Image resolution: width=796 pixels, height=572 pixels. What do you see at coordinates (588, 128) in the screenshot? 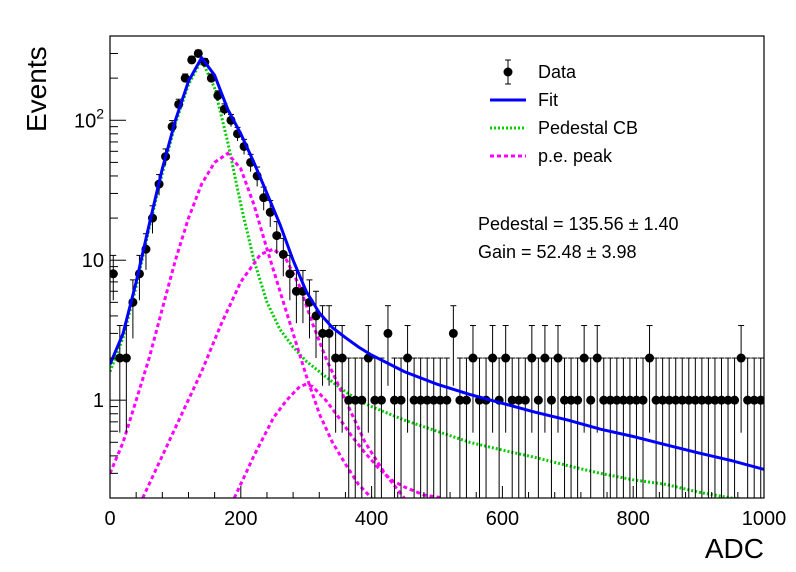
I see `legend-label: Pedestal CB` at bounding box center [588, 128].